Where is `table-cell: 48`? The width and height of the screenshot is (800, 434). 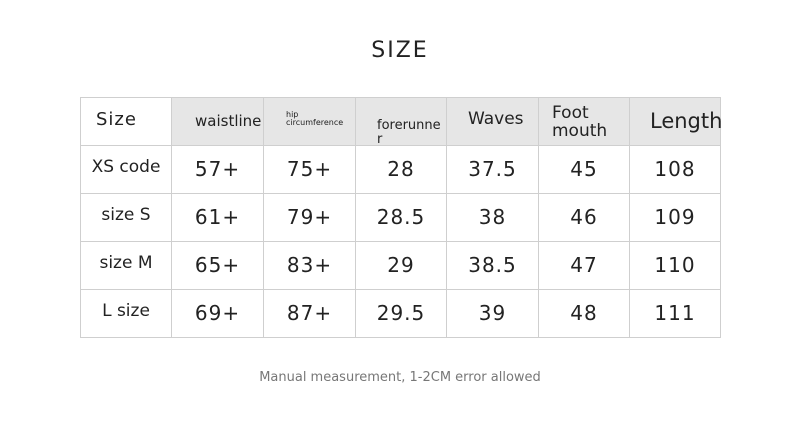
table-cell: 48 is located at coordinates (584, 313).